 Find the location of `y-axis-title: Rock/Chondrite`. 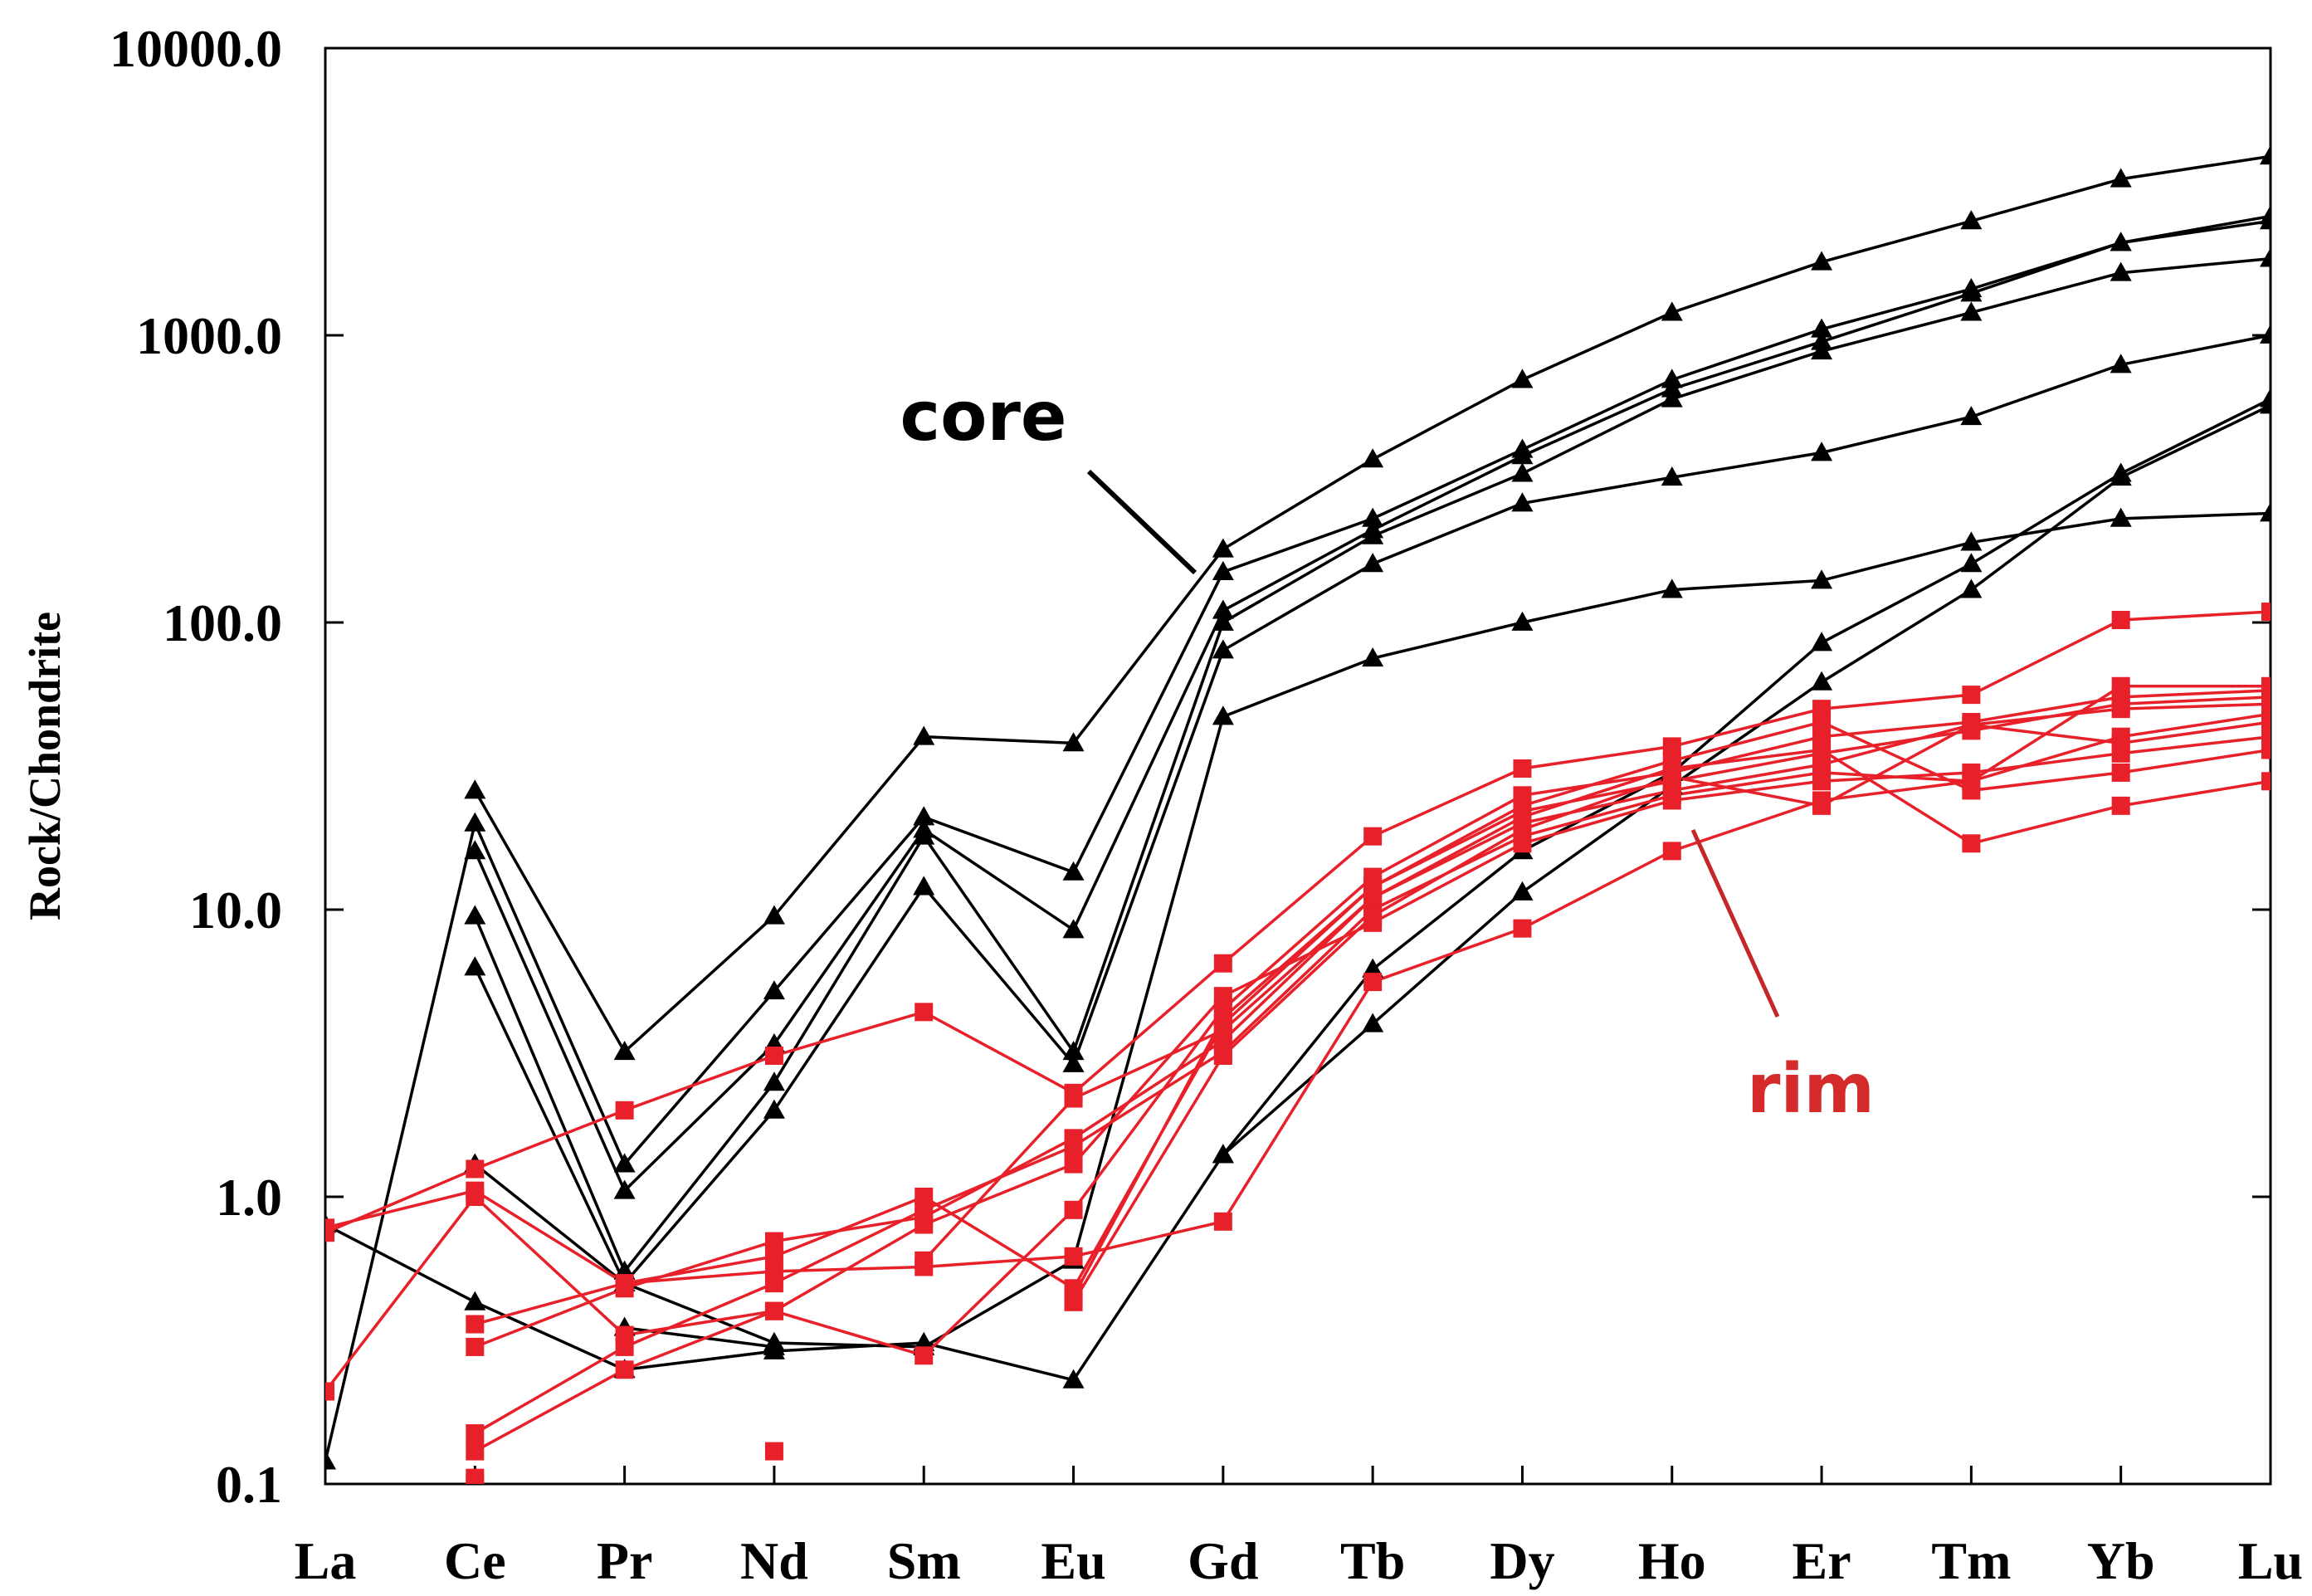

y-axis-title: Rock/Chondrite is located at coordinates (45, 766).